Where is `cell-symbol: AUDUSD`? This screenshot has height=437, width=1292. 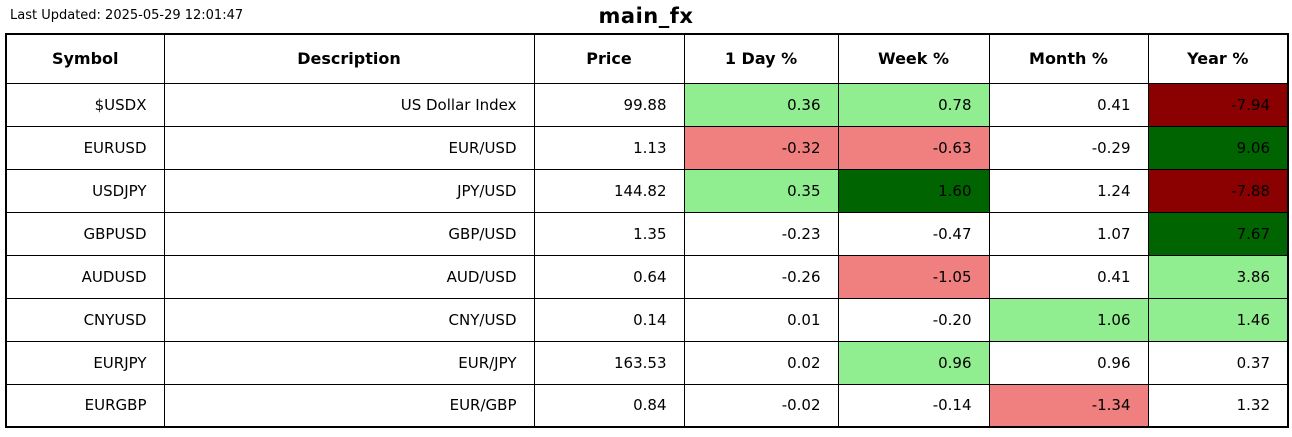
cell-symbol: AUDUSD is located at coordinates (85, 276).